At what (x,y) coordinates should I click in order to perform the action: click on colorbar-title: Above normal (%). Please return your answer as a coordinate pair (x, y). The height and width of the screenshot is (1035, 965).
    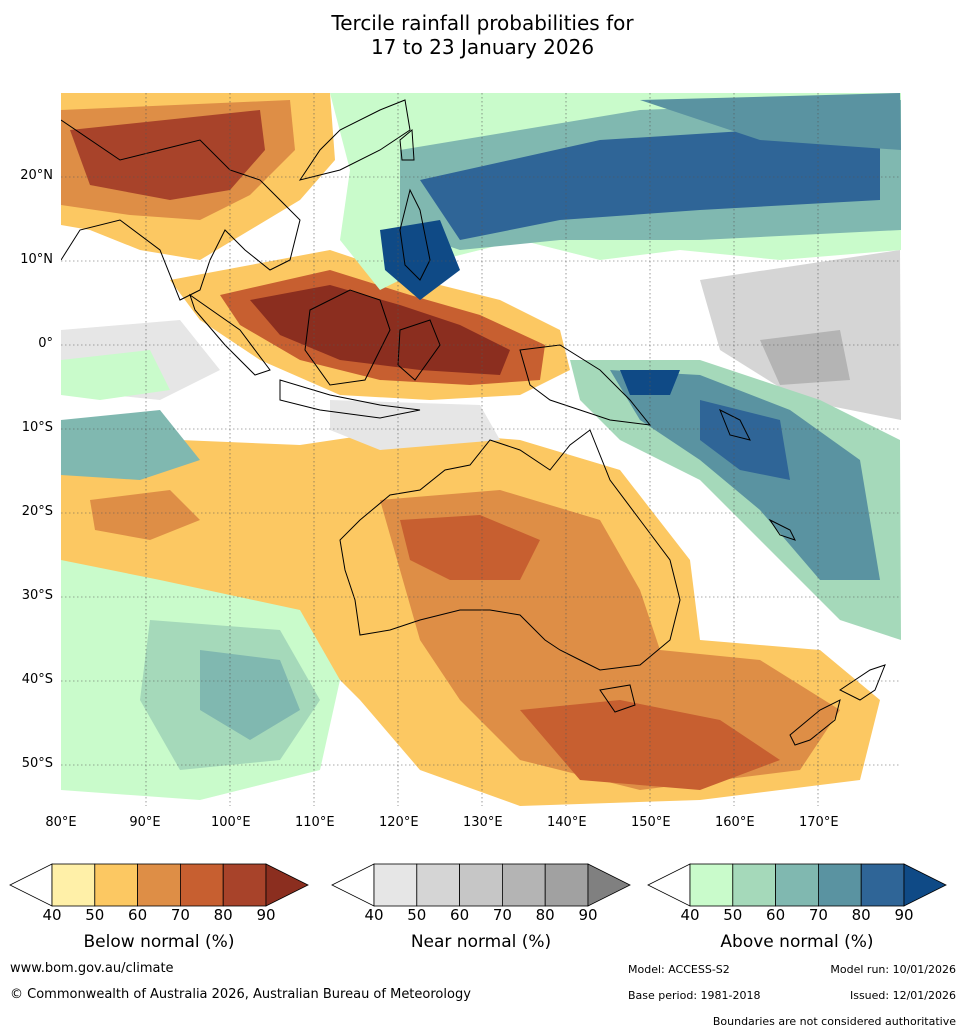
    Looking at the image, I should click on (797, 942).